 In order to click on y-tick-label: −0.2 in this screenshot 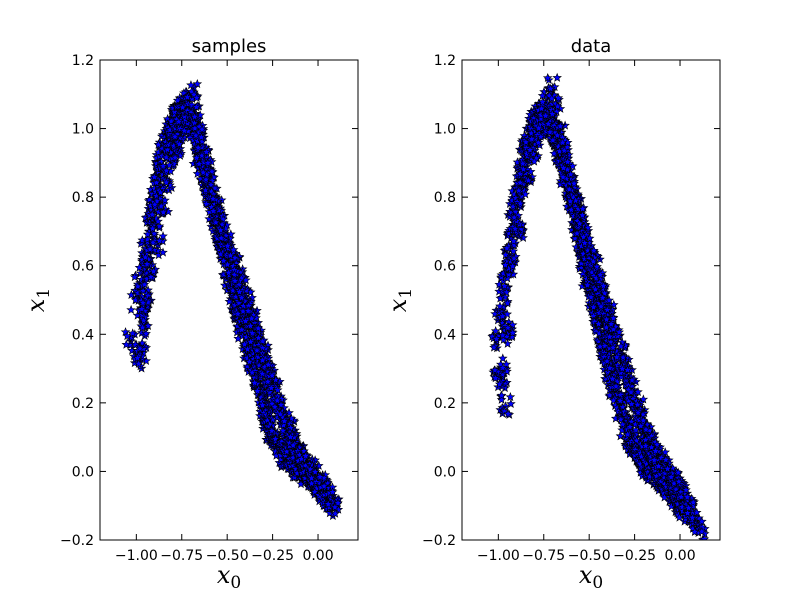, I will do `click(77, 541)`.